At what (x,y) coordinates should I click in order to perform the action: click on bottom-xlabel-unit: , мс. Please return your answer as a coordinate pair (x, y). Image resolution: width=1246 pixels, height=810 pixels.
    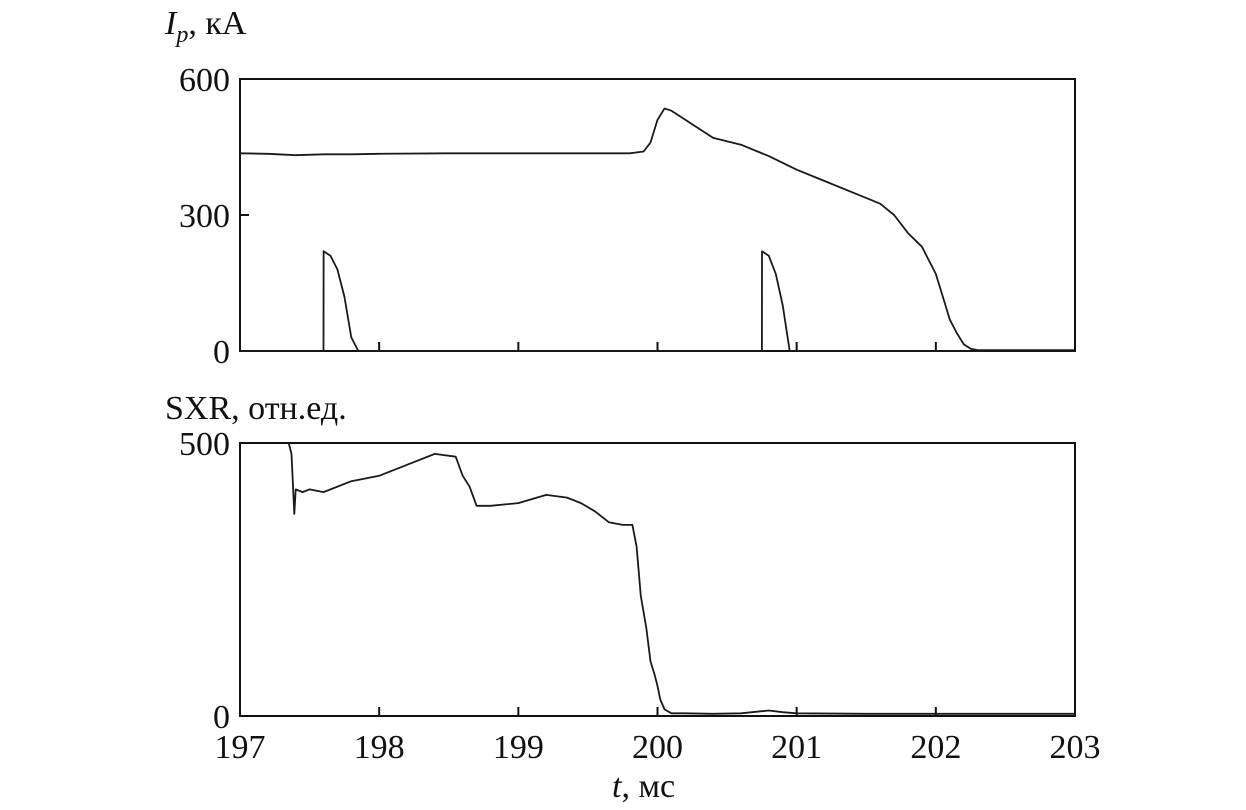
    Looking at the image, I should click on (648, 786).